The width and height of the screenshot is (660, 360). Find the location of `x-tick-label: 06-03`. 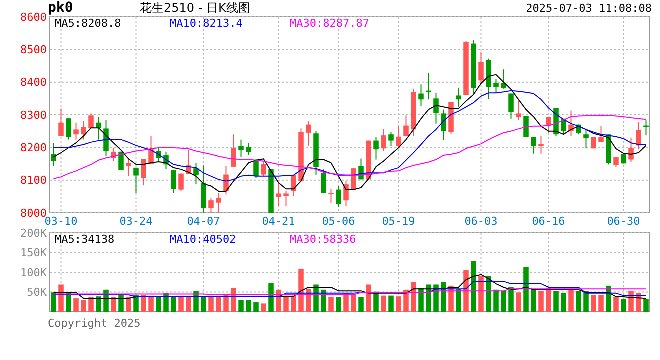

x-tick-label: 06-03 is located at coordinates (481, 221).